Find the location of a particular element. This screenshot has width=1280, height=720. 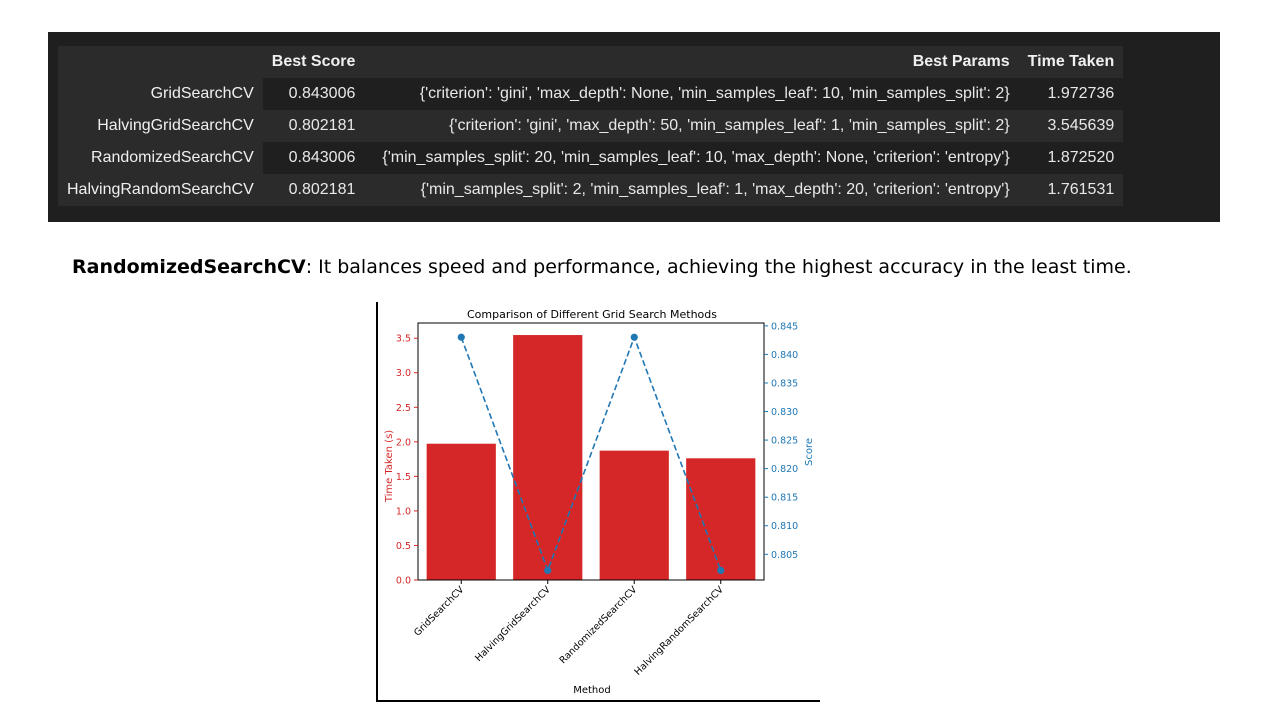

x-tick-label: HalvingRandomSearchCV is located at coordinates (680, 631).